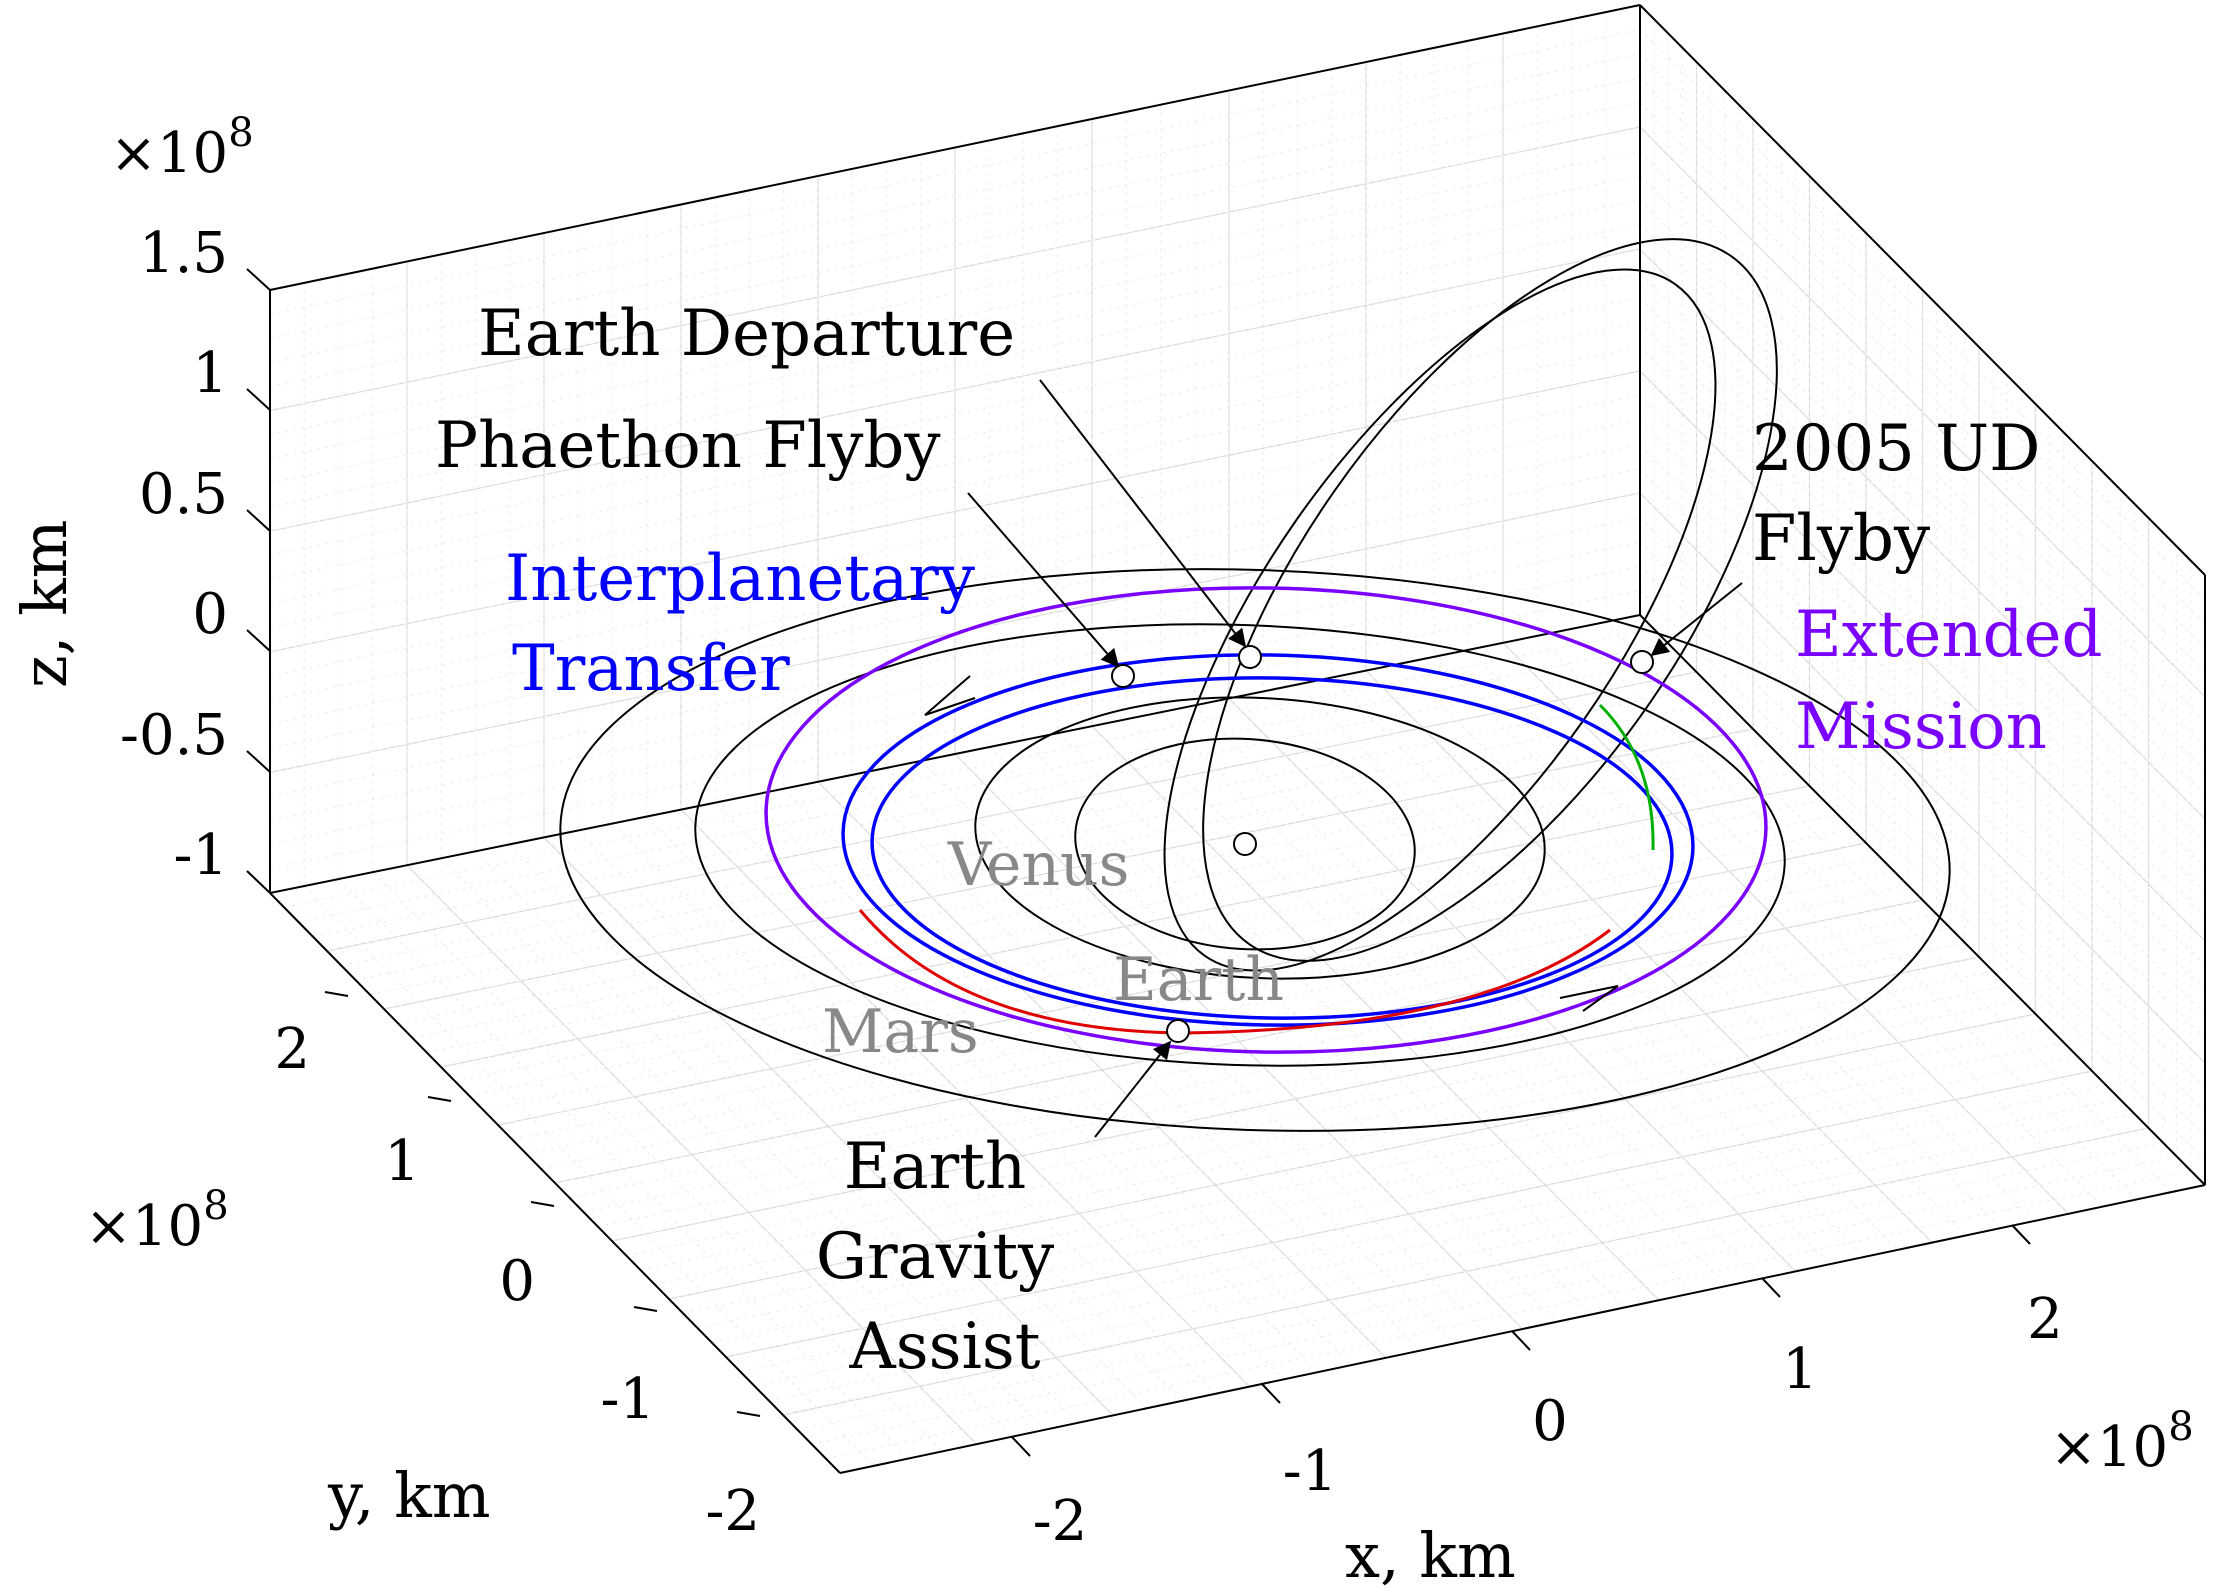  Describe the element at coordinates (210, 373) in the screenshot. I see `z-tick-label: 1` at that location.